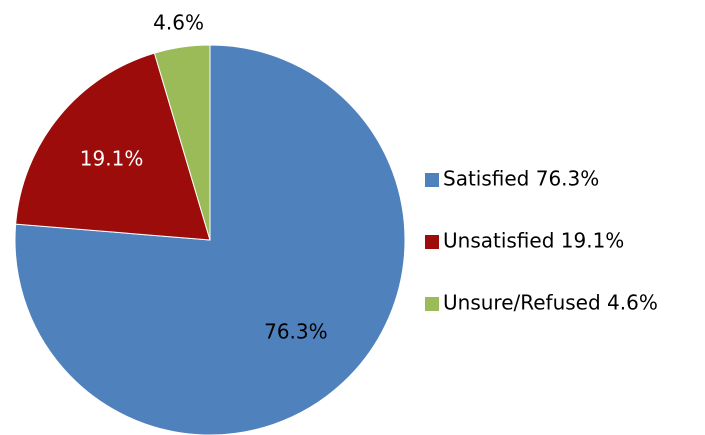  I want to click on legend-label: Unsatisfied 19.1%, so click(533, 241).